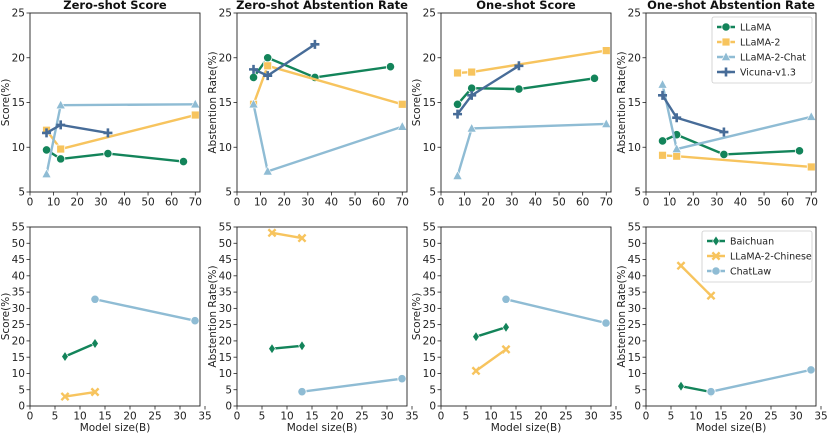 The width and height of the screenshot is (830, 433). What do you see at coordinates (526, 6) in the screenshot?
I see `panel-title: One-shot Score` at bounding box center [526, 6].